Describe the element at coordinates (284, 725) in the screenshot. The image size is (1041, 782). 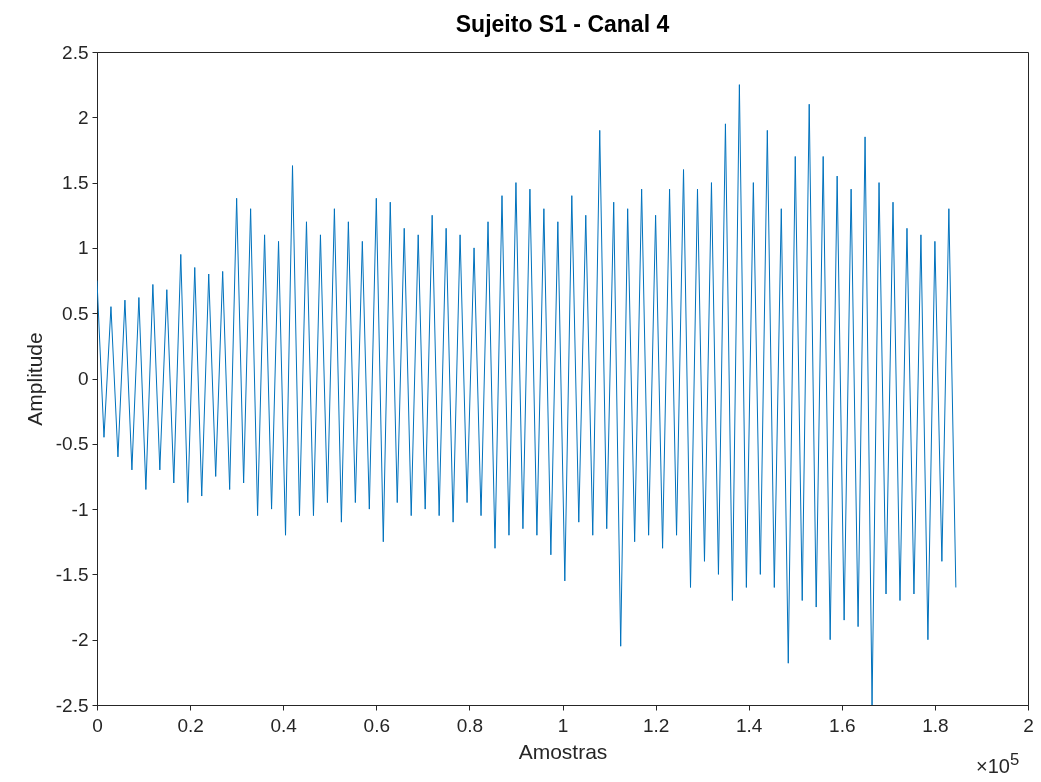
I see `x-tick-label: 0.4` at that location.